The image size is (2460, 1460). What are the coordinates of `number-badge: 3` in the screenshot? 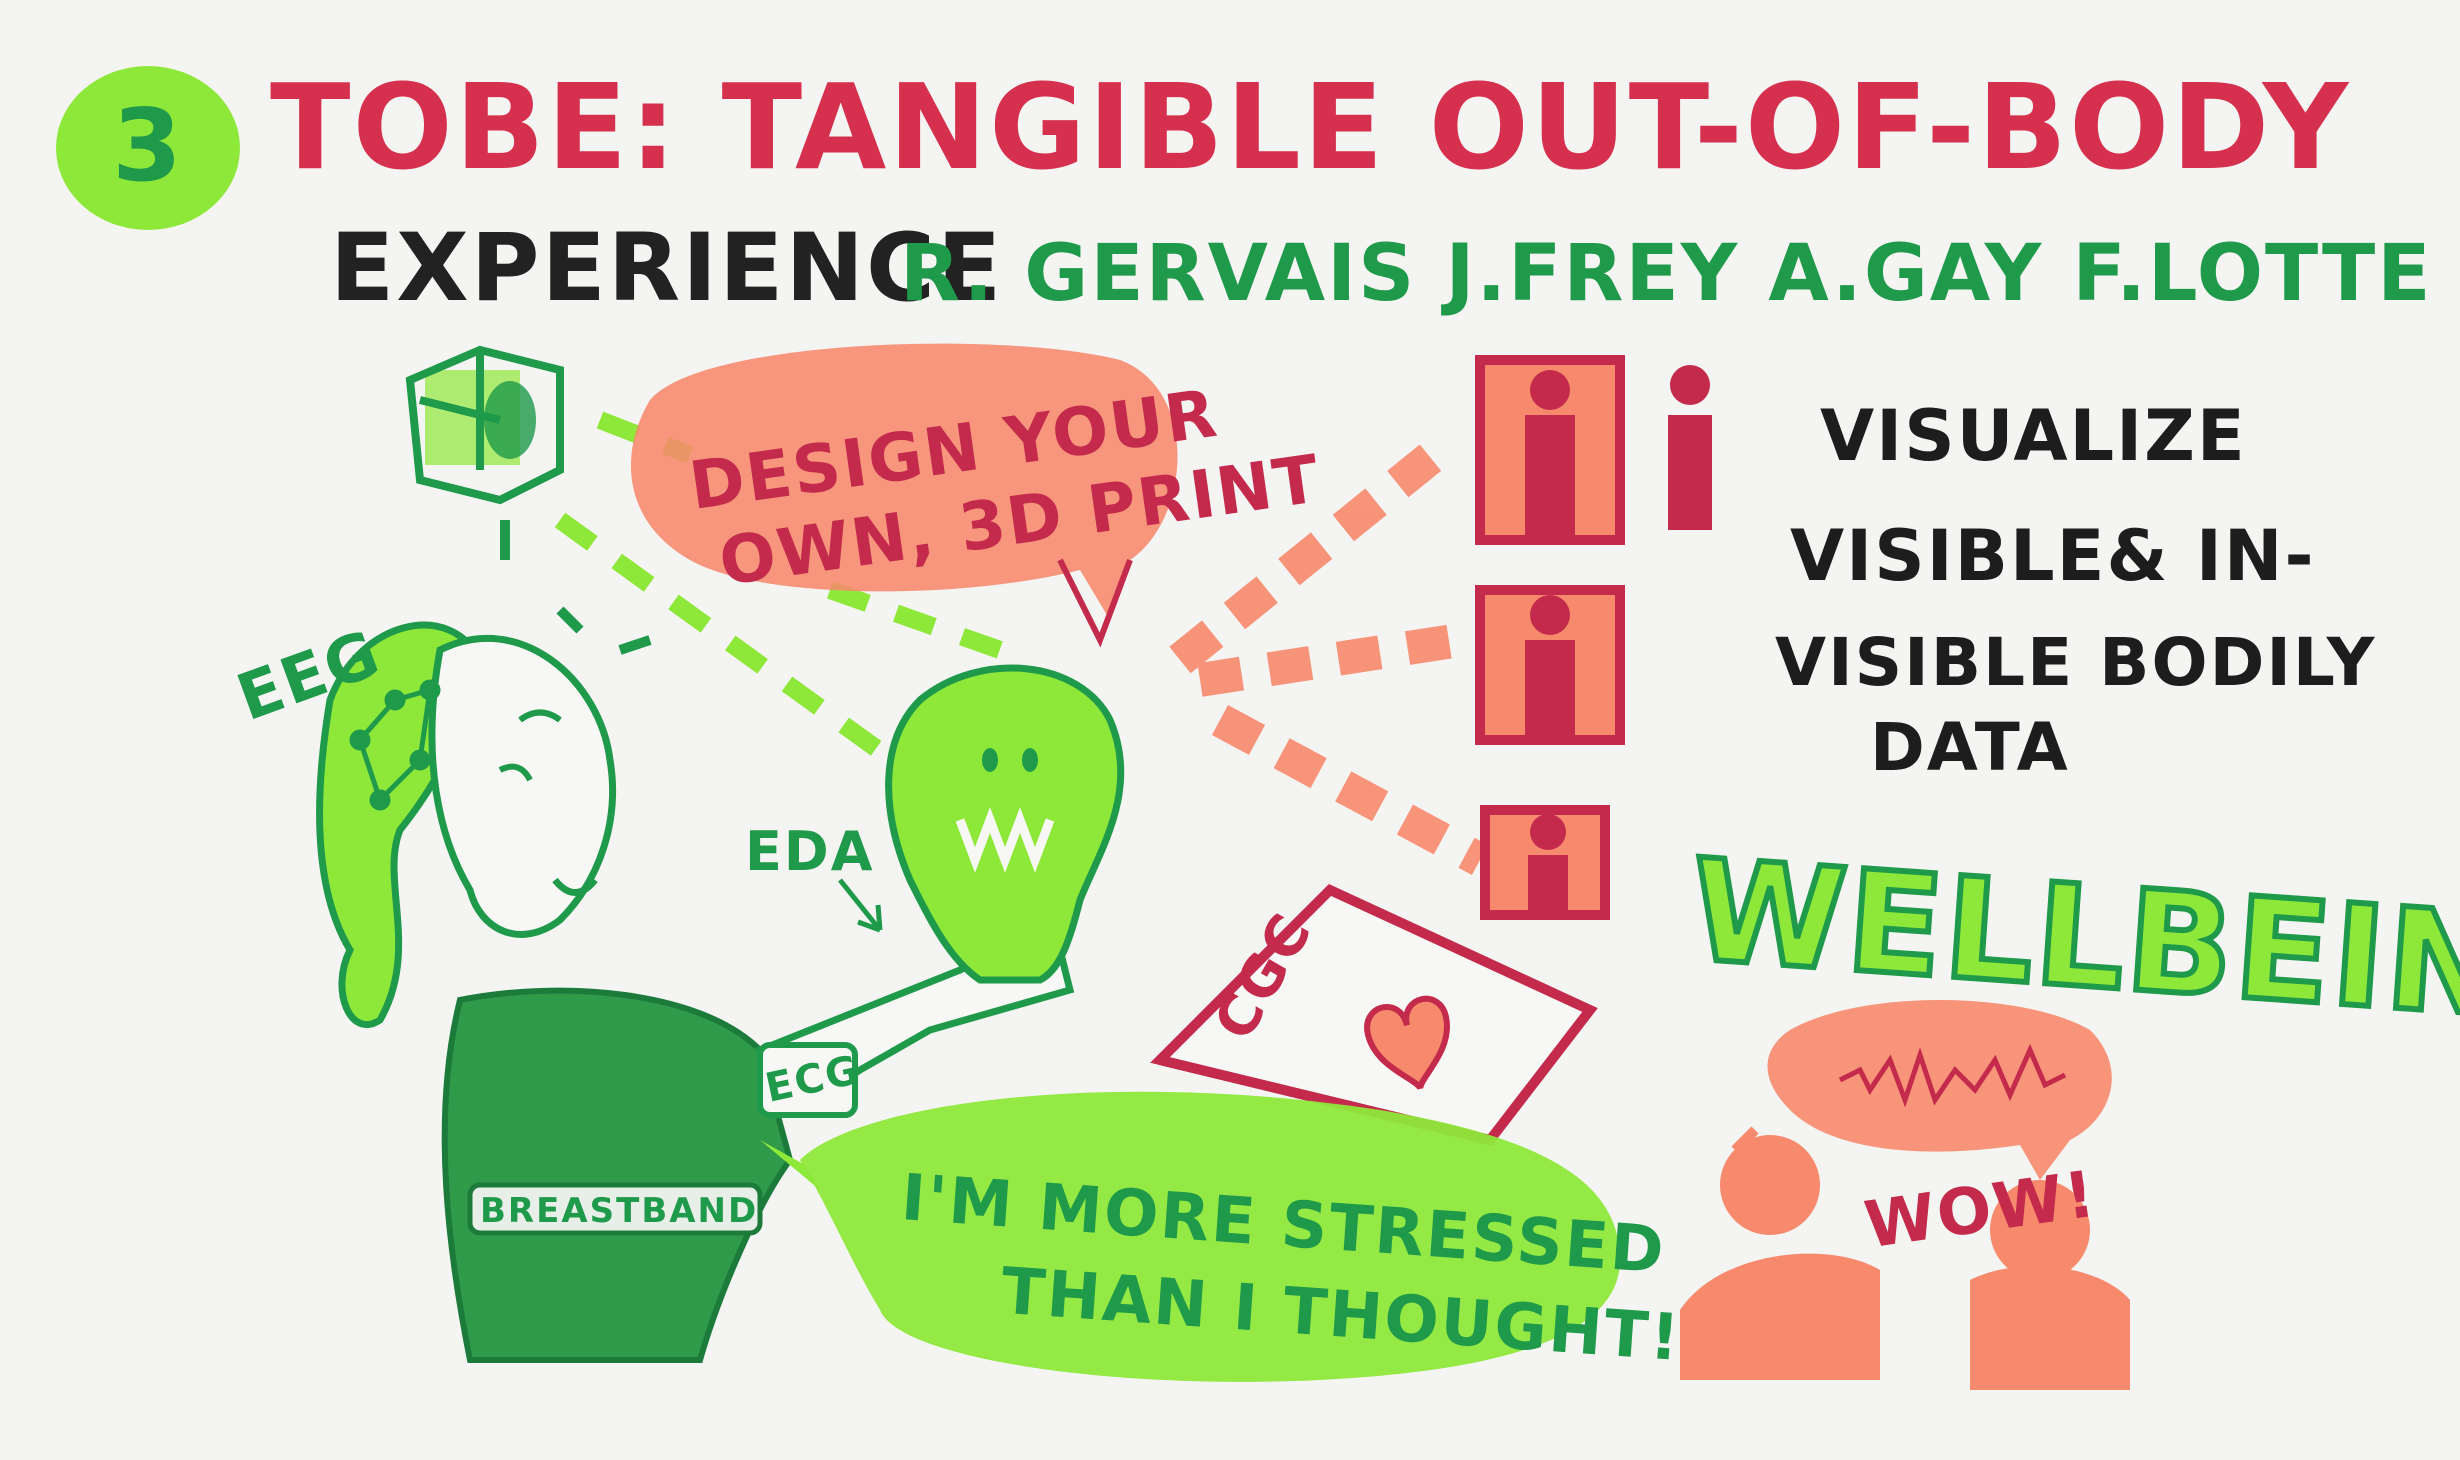 It's located at (148, 148).